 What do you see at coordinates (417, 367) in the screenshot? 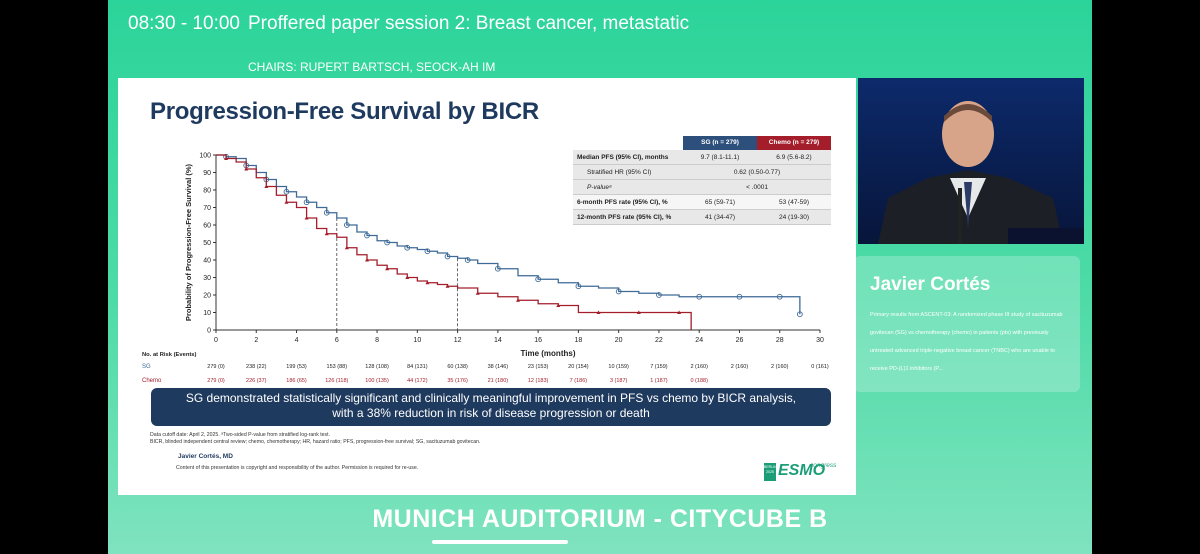
I see `risk-cell-sg: 84 (131)` at bounding box center [417, 367].